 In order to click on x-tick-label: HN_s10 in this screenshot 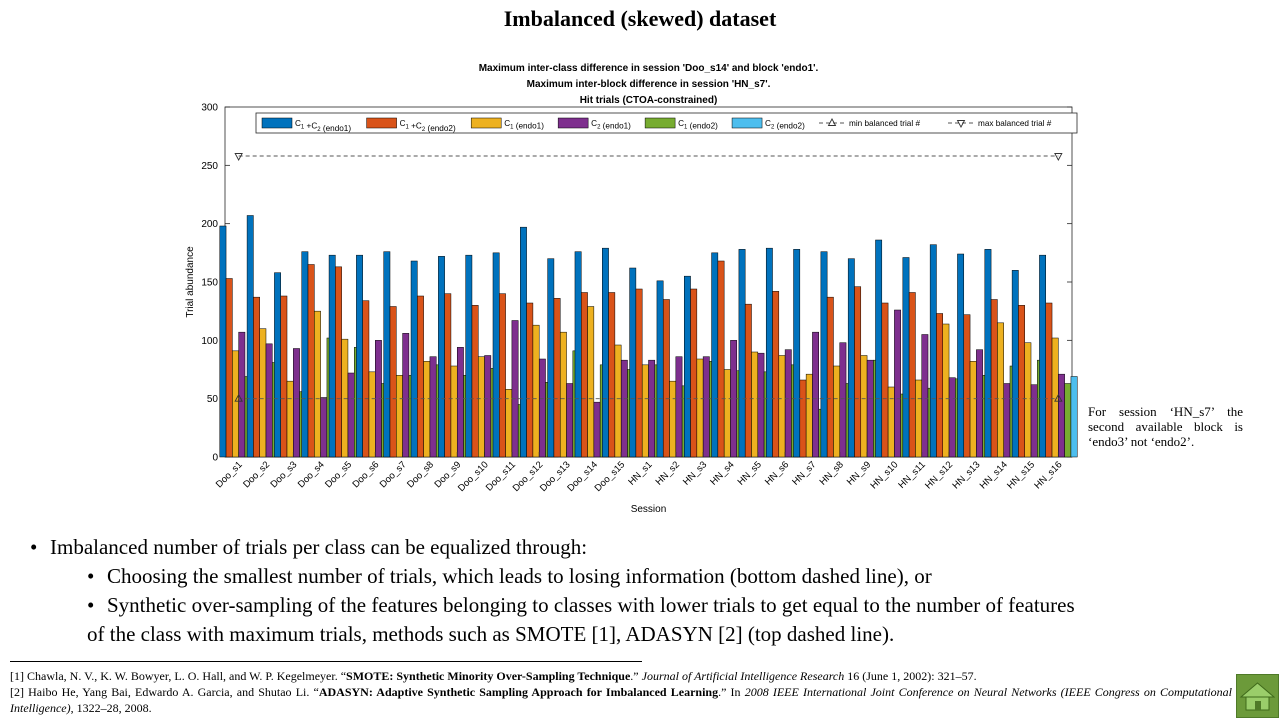, I will do `click(884, 475)`.